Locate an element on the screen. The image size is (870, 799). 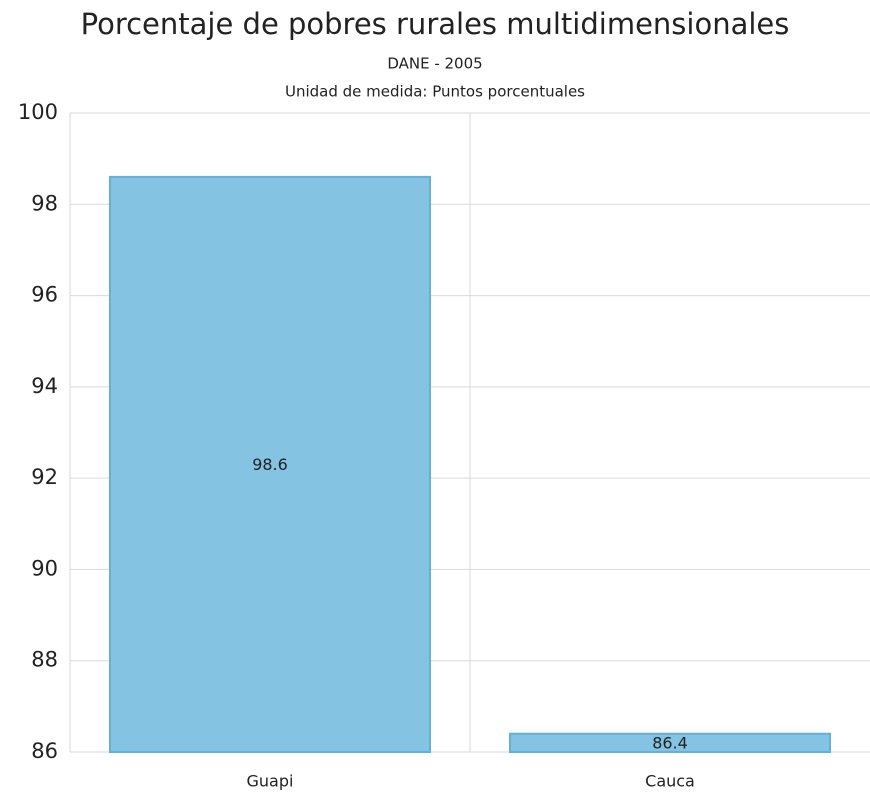
y-tick-label: 88 is located at coordinates (44, 660).